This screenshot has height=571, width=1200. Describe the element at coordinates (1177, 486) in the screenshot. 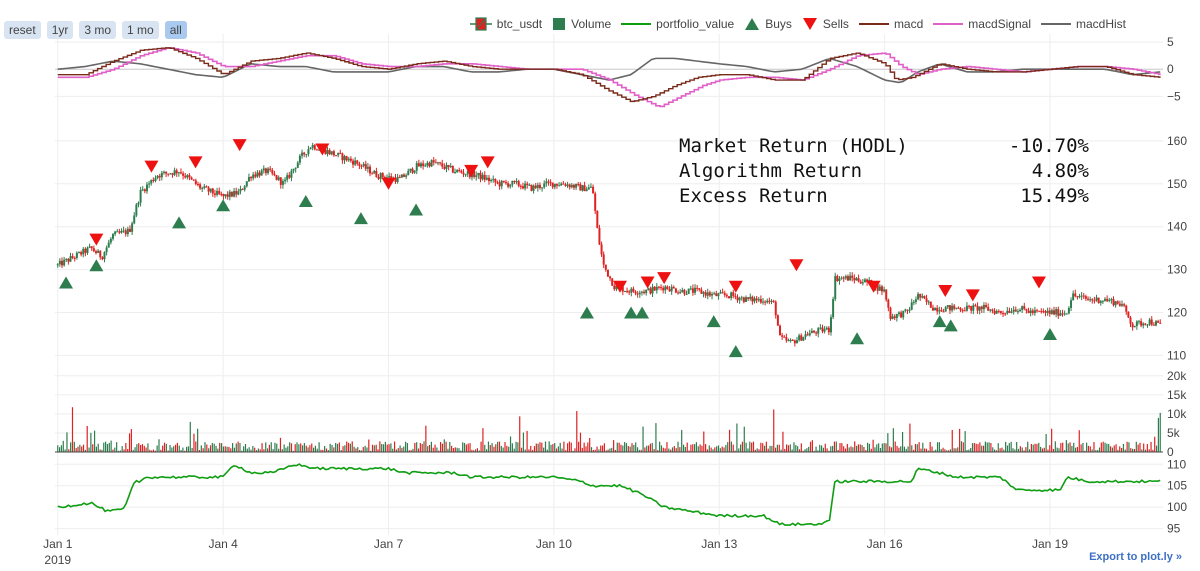

I see `y-tick-label: 105` at that location.